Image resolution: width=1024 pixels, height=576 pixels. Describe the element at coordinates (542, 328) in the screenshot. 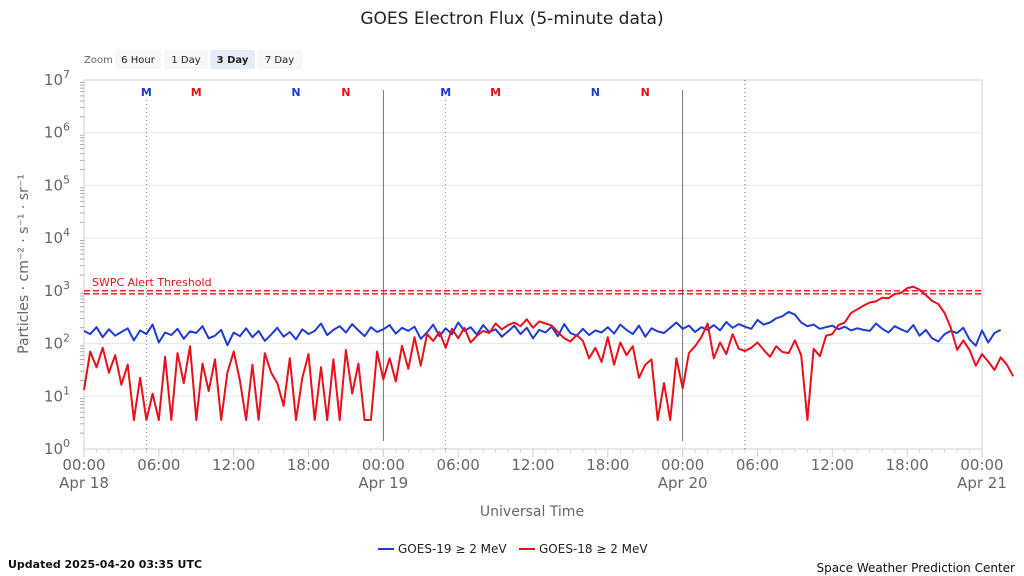

I see `series-goes19-line` at that location.